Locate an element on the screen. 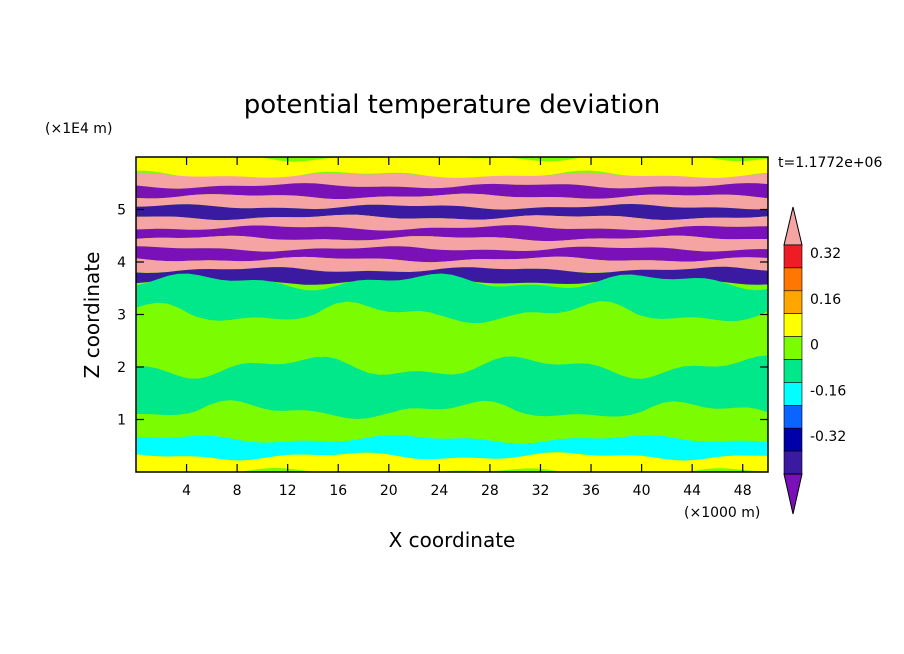 This screenshot has width=904, height=654. colorbar-label: -0.32 is located at coordinates (828, 437).